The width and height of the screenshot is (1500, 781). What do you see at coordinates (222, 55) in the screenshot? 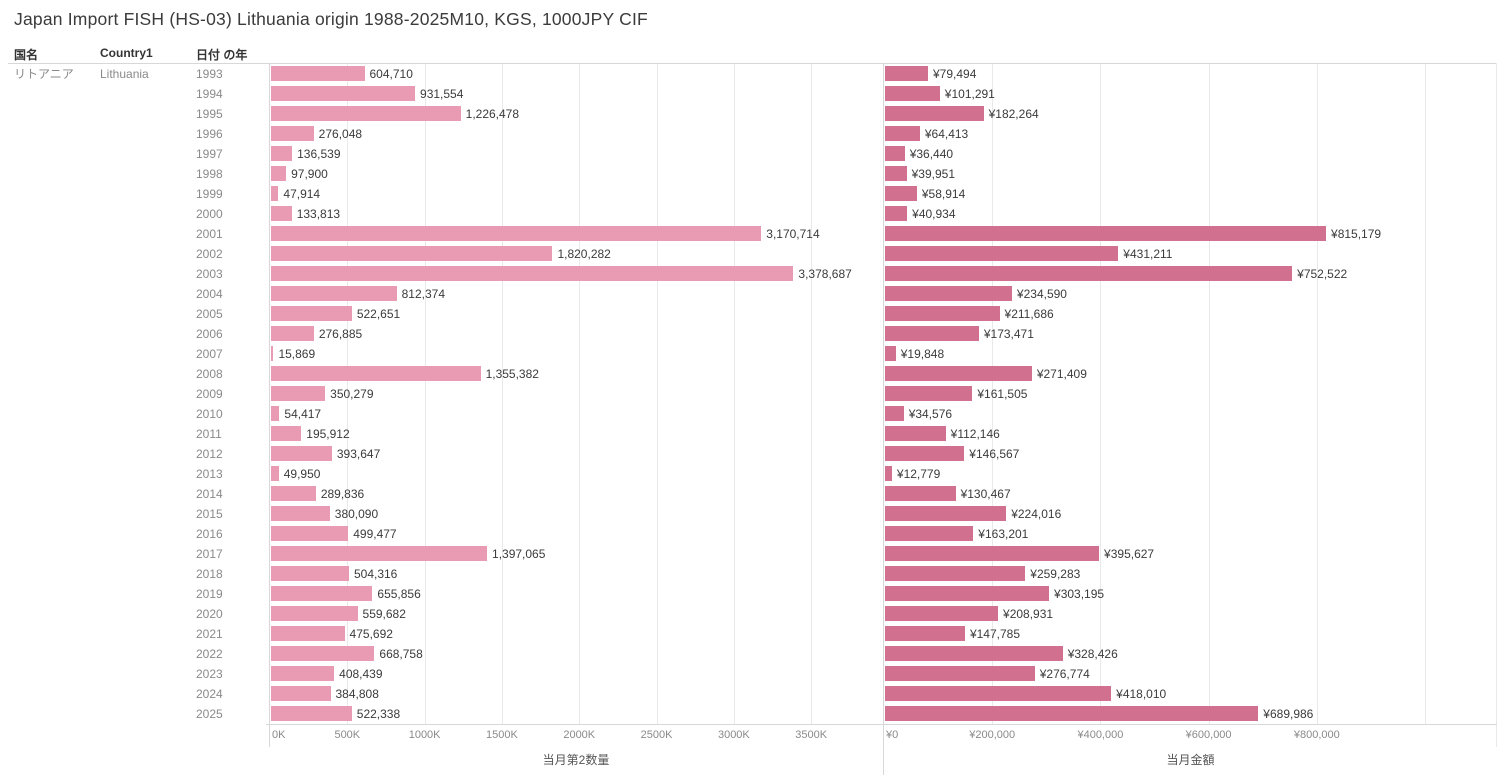
I see `column-header-year: 日付 の年` at bounding box center [222, 55].